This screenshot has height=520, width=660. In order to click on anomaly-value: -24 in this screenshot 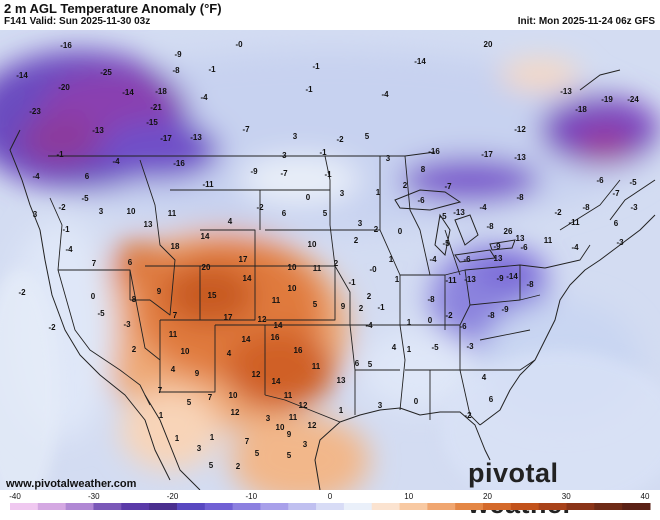, I will do `click(633, 99)`.